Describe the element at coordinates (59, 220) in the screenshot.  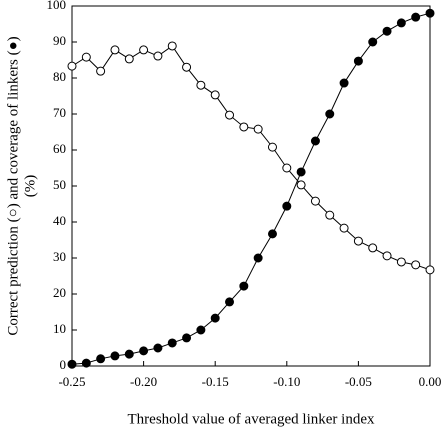
I see `y-tick-label: 40` at that location.